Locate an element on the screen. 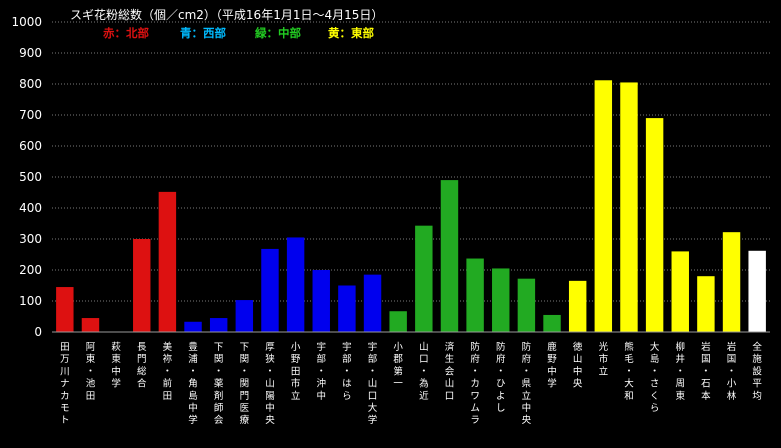  y-tick-label: 400 is located at coordinates (30, 208).